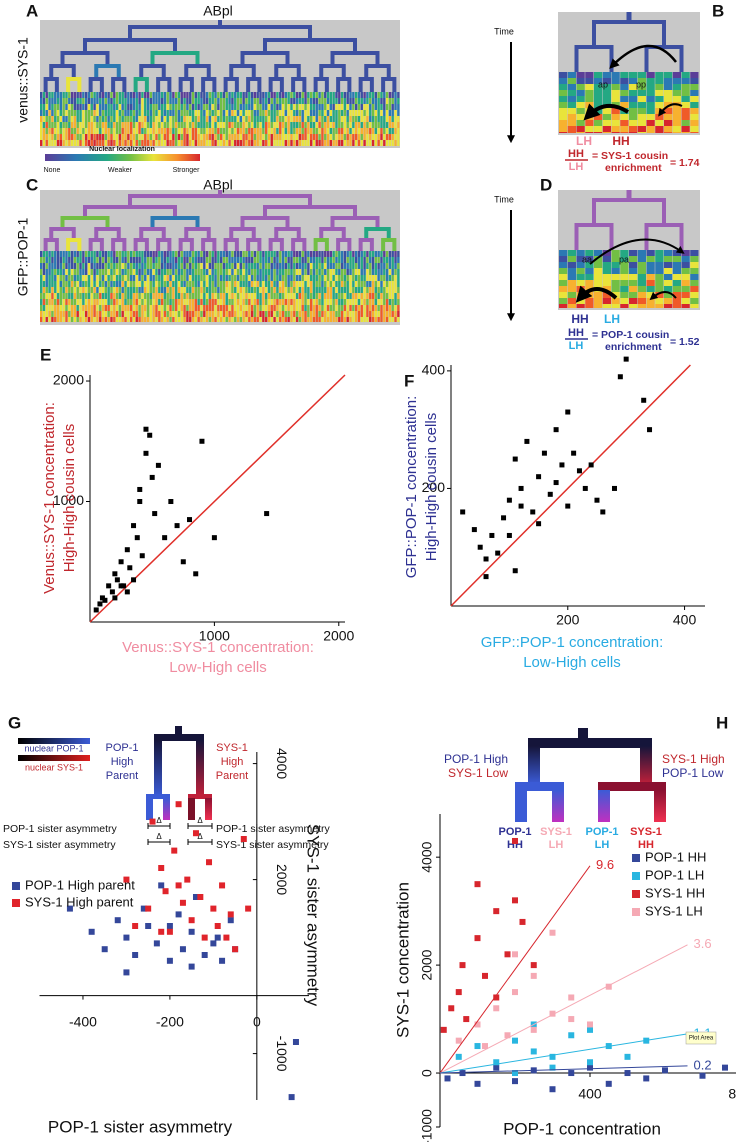 The image size is (736, 1142). Describe the element at coordinates (693, 773) in the screenshot. I see `parent-label: POP-1 Low` at that location.